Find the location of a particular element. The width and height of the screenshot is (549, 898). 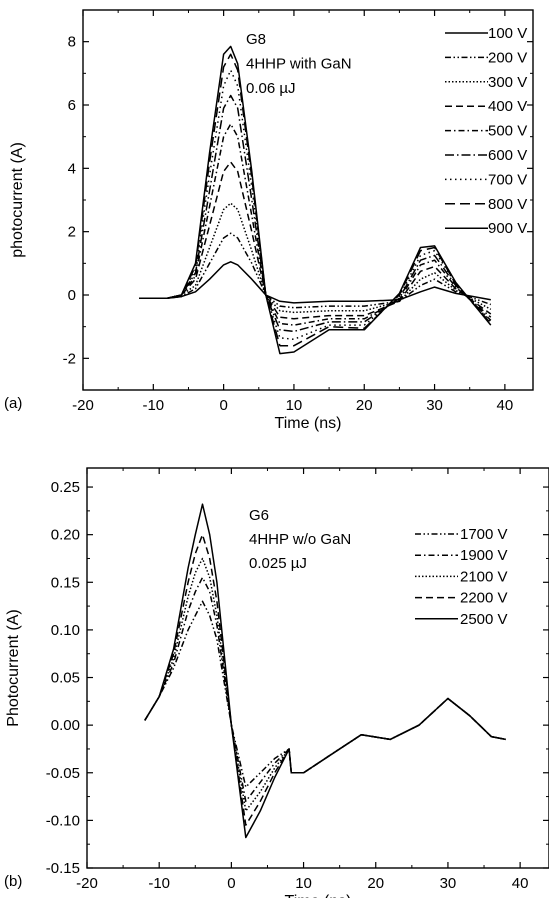

y-tick-label: -0.15 is located at coordinates (63, 868).